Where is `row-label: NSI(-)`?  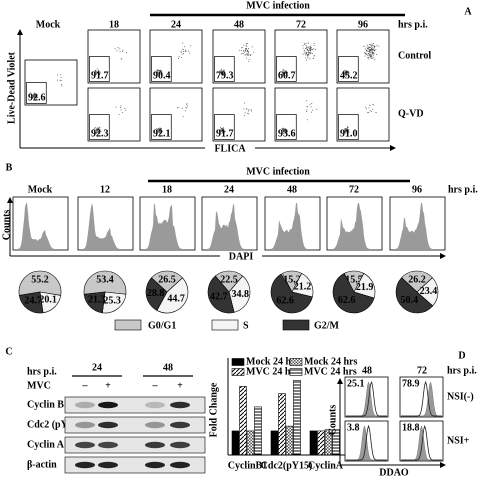
row-label: NSI(-) is located at coordinates (460, 396).